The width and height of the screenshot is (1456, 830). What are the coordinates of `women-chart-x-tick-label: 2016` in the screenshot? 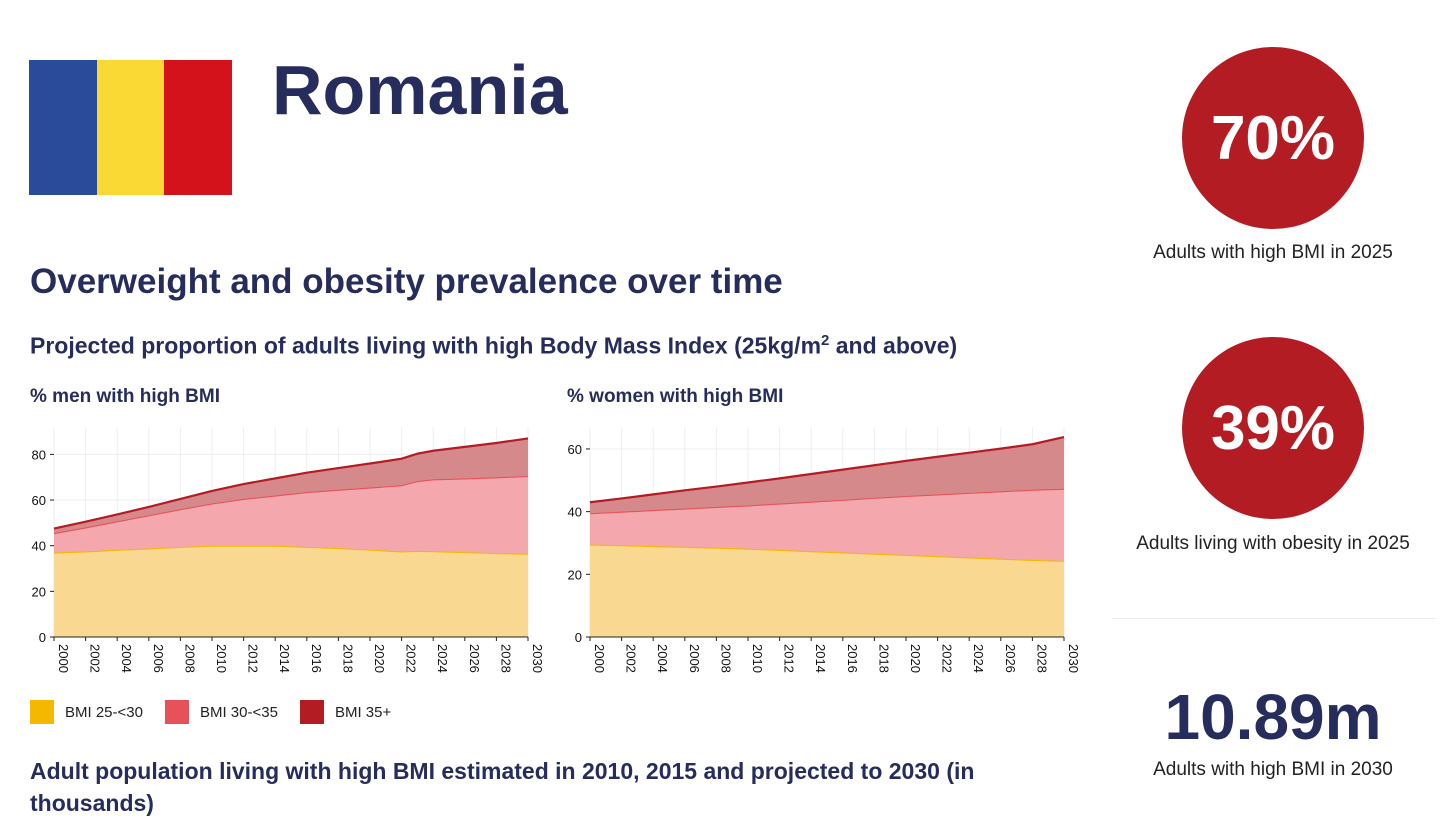 It's located at (852, 658).